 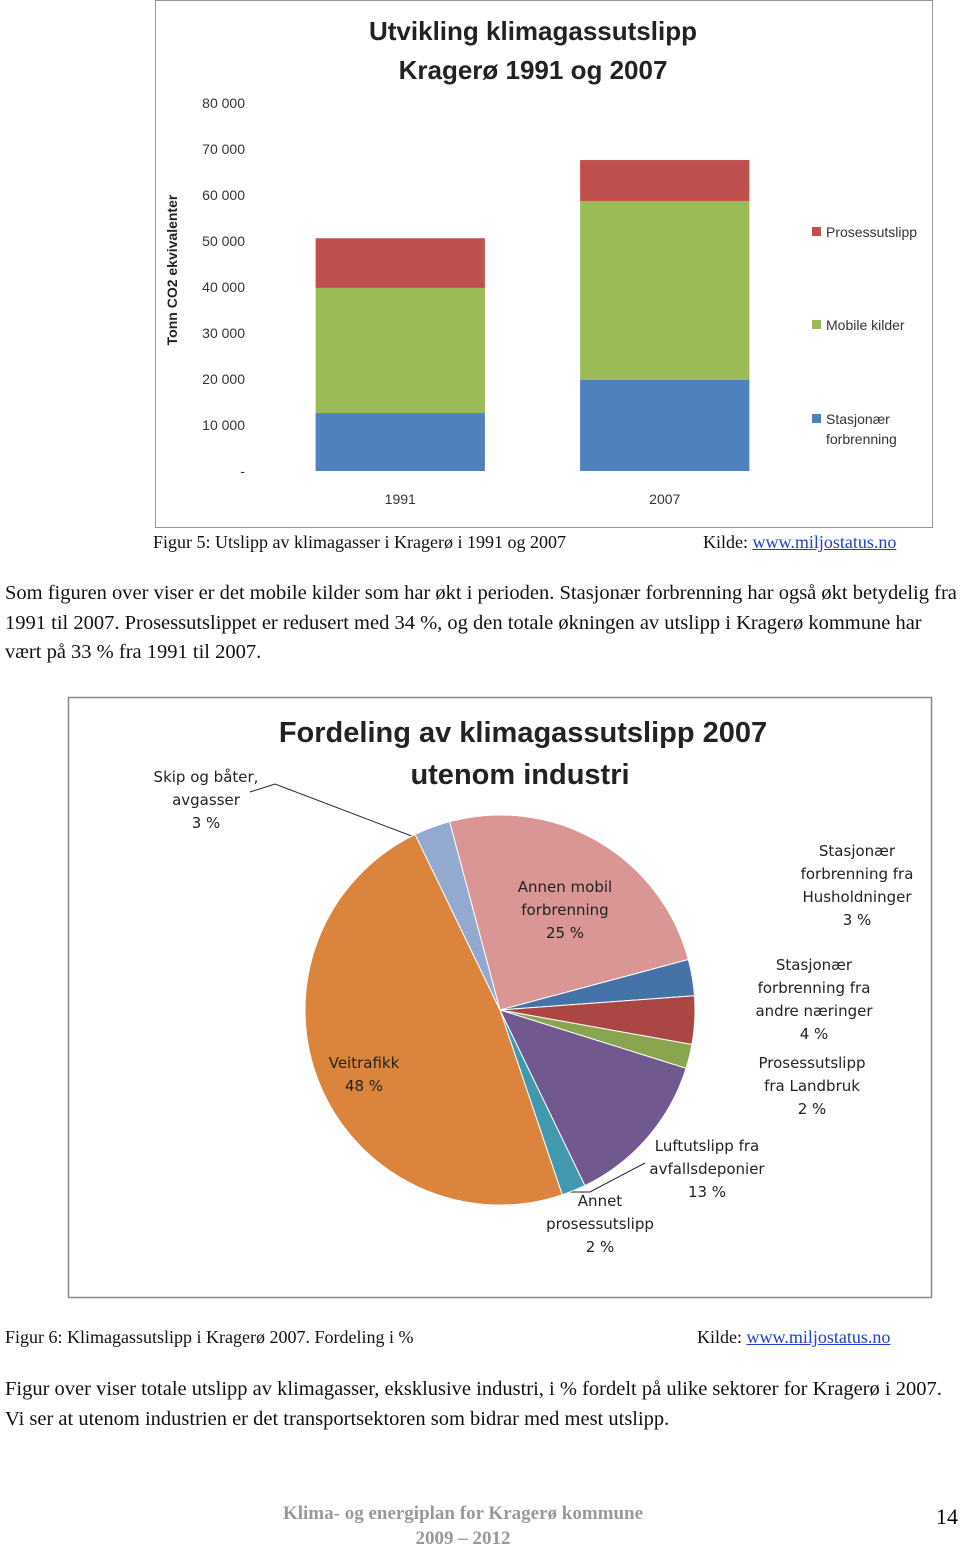 I want to click on x-tick-label: 1991, so click(x=400, y=499).